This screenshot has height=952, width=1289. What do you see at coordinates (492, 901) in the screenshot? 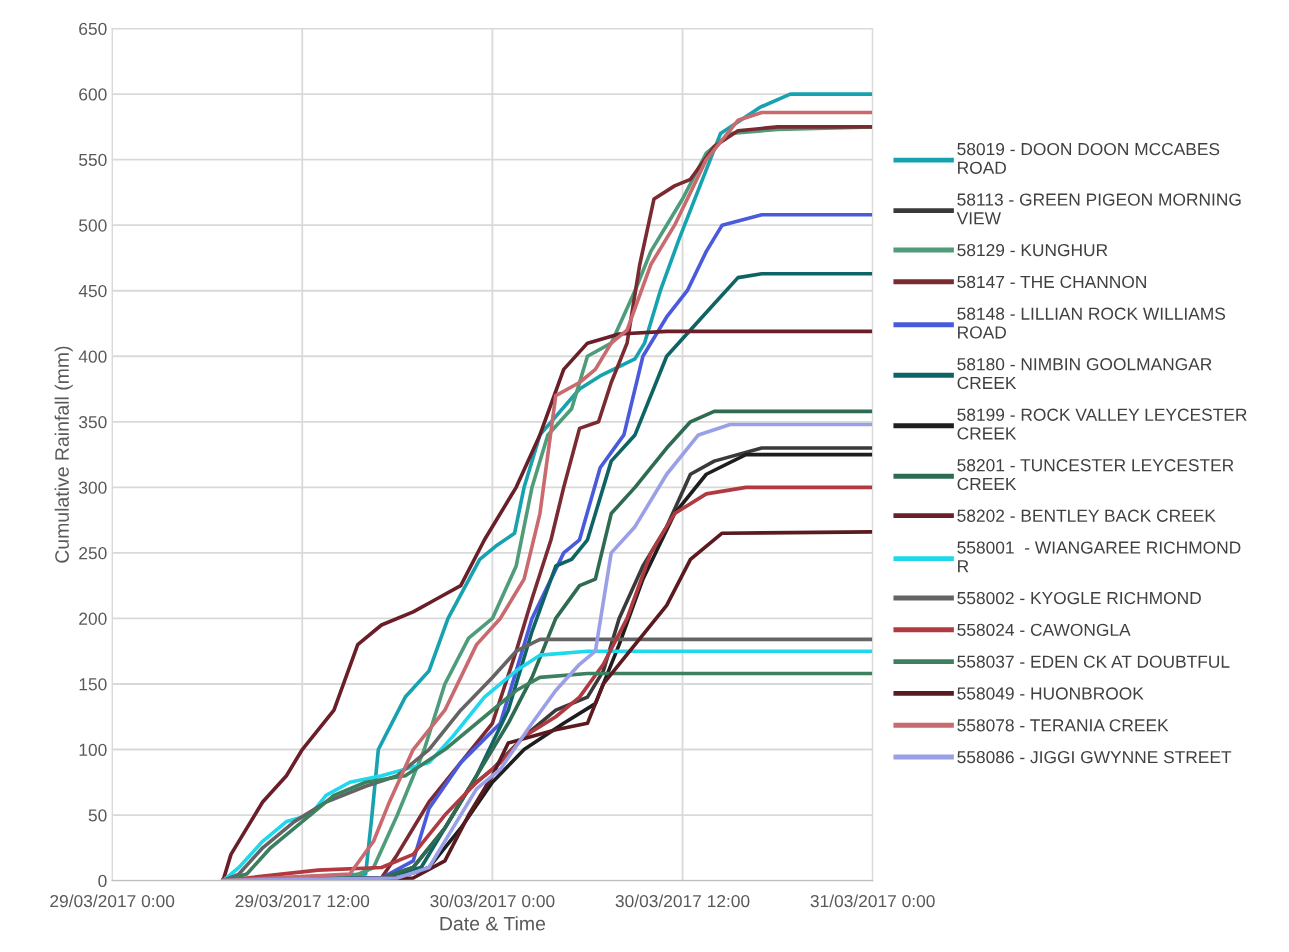
I see `x-tick-label: 30/03/2017 0:00` at bounding box center [492, 901].